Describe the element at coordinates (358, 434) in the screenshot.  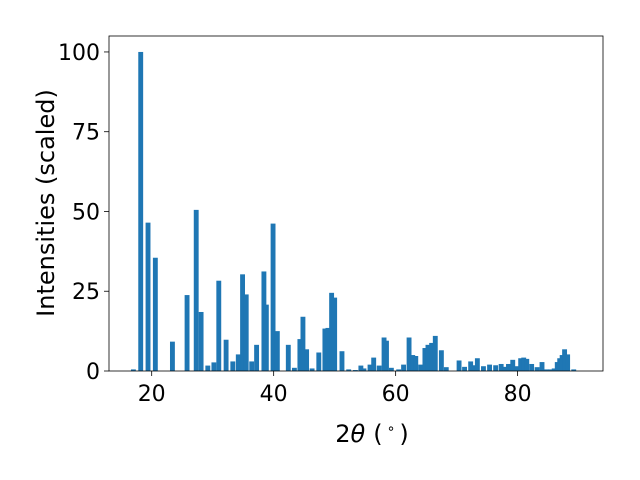
I see `x-axis-label-theta: θ` at that location.